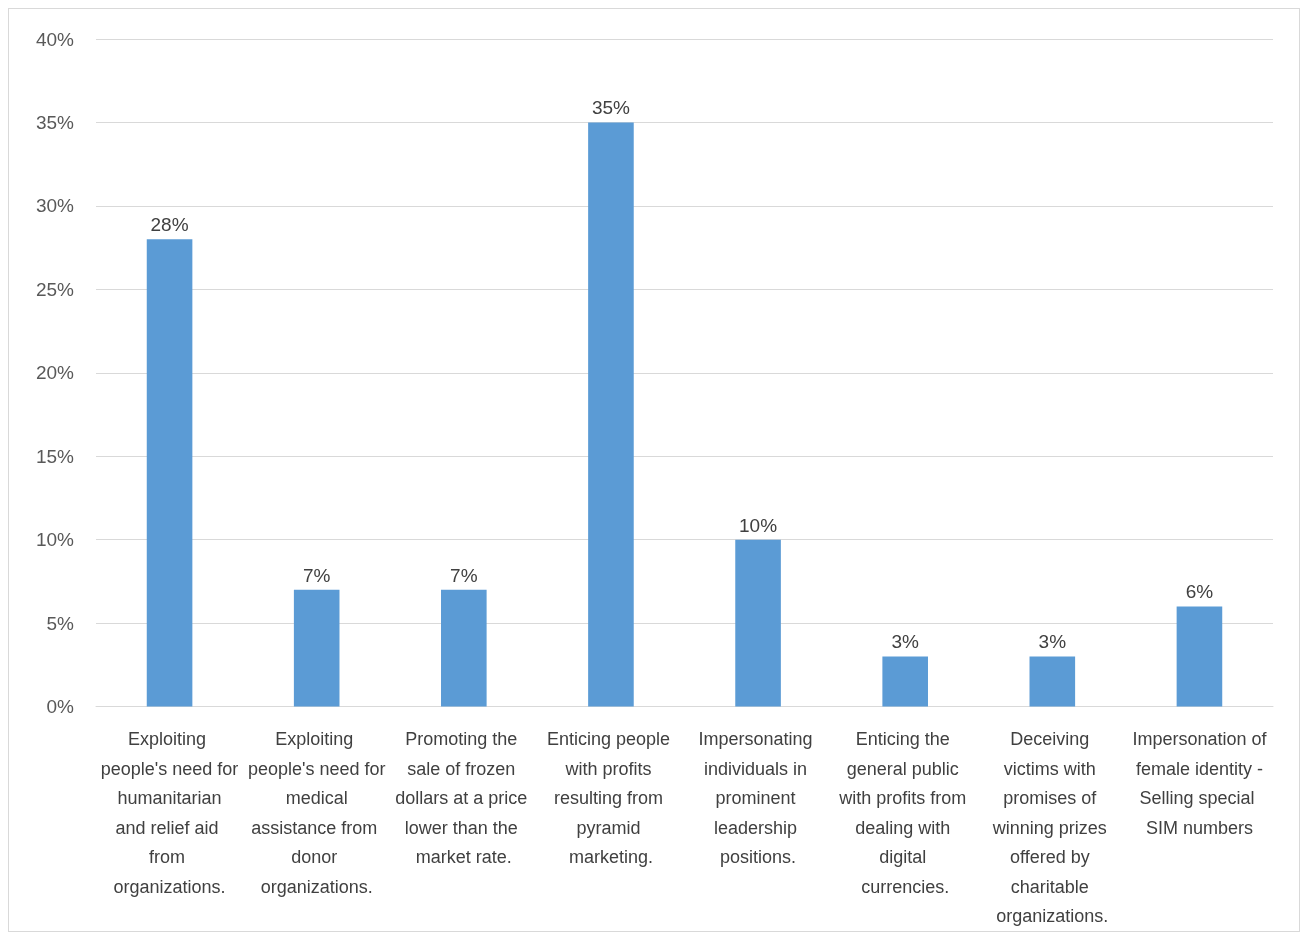  I want to click on x-tick-label: Enticing people with profits resulting from pyramid marketing., so click(610, 798).